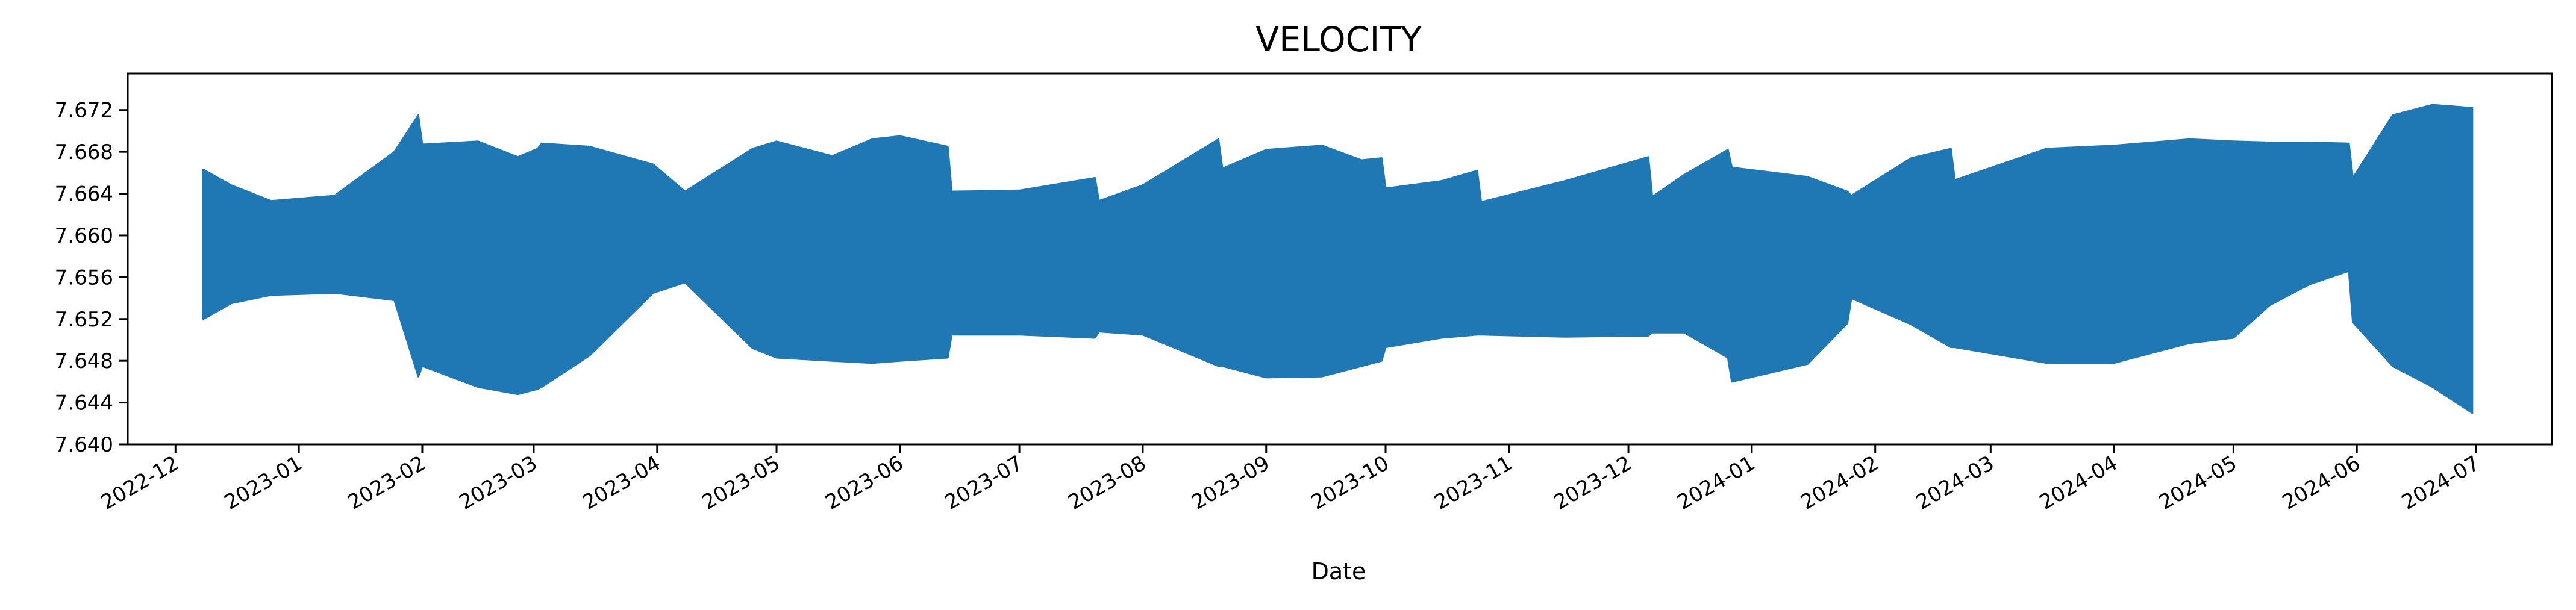 This screenshot has height=610, width=2576. I want to click on y-tick-label: 7.644, so click(84, 403).